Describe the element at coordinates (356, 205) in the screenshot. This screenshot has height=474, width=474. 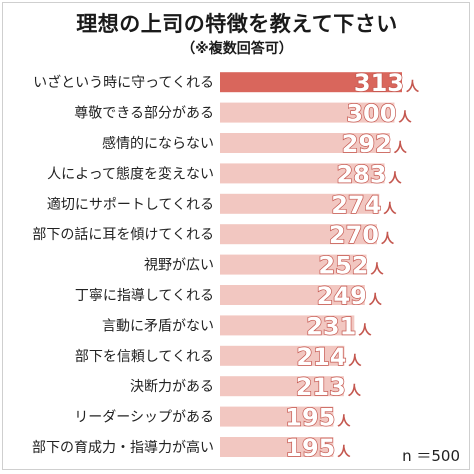
I see `value-label: 274` at that location.